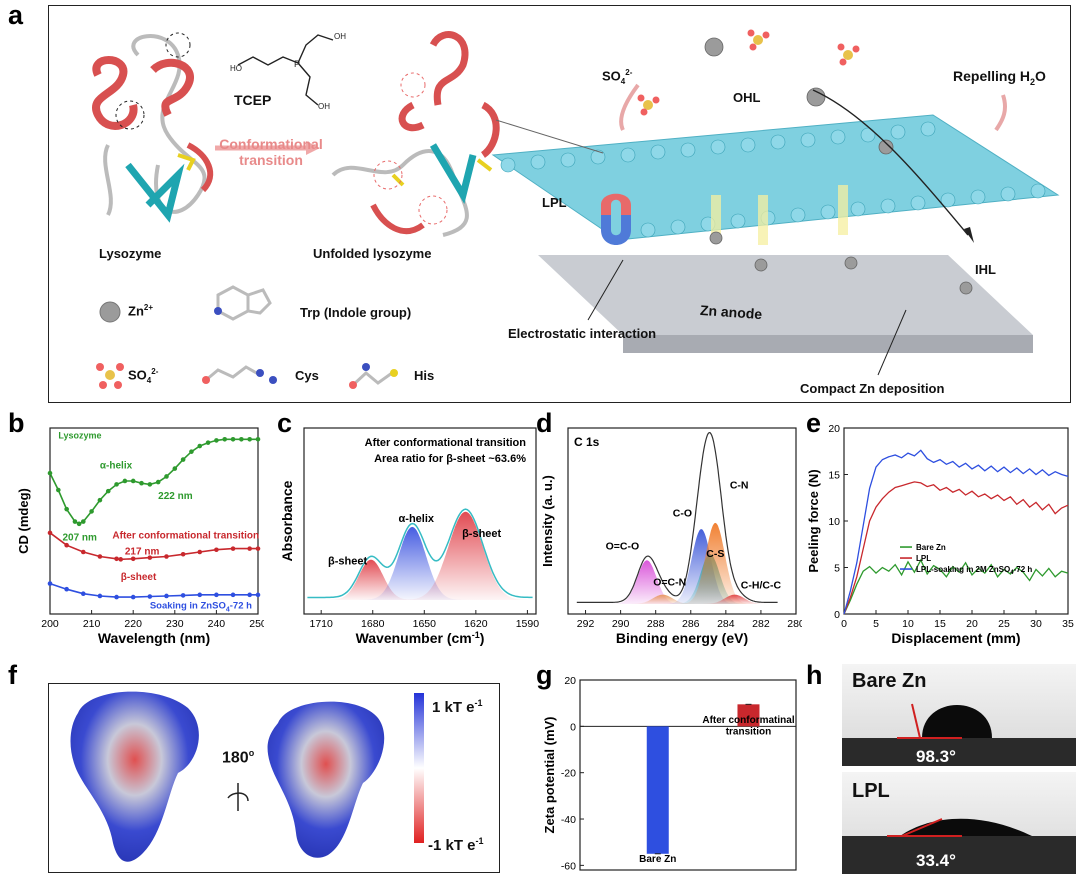  I want to click on x-tick-label: 282, so click(761, 624).